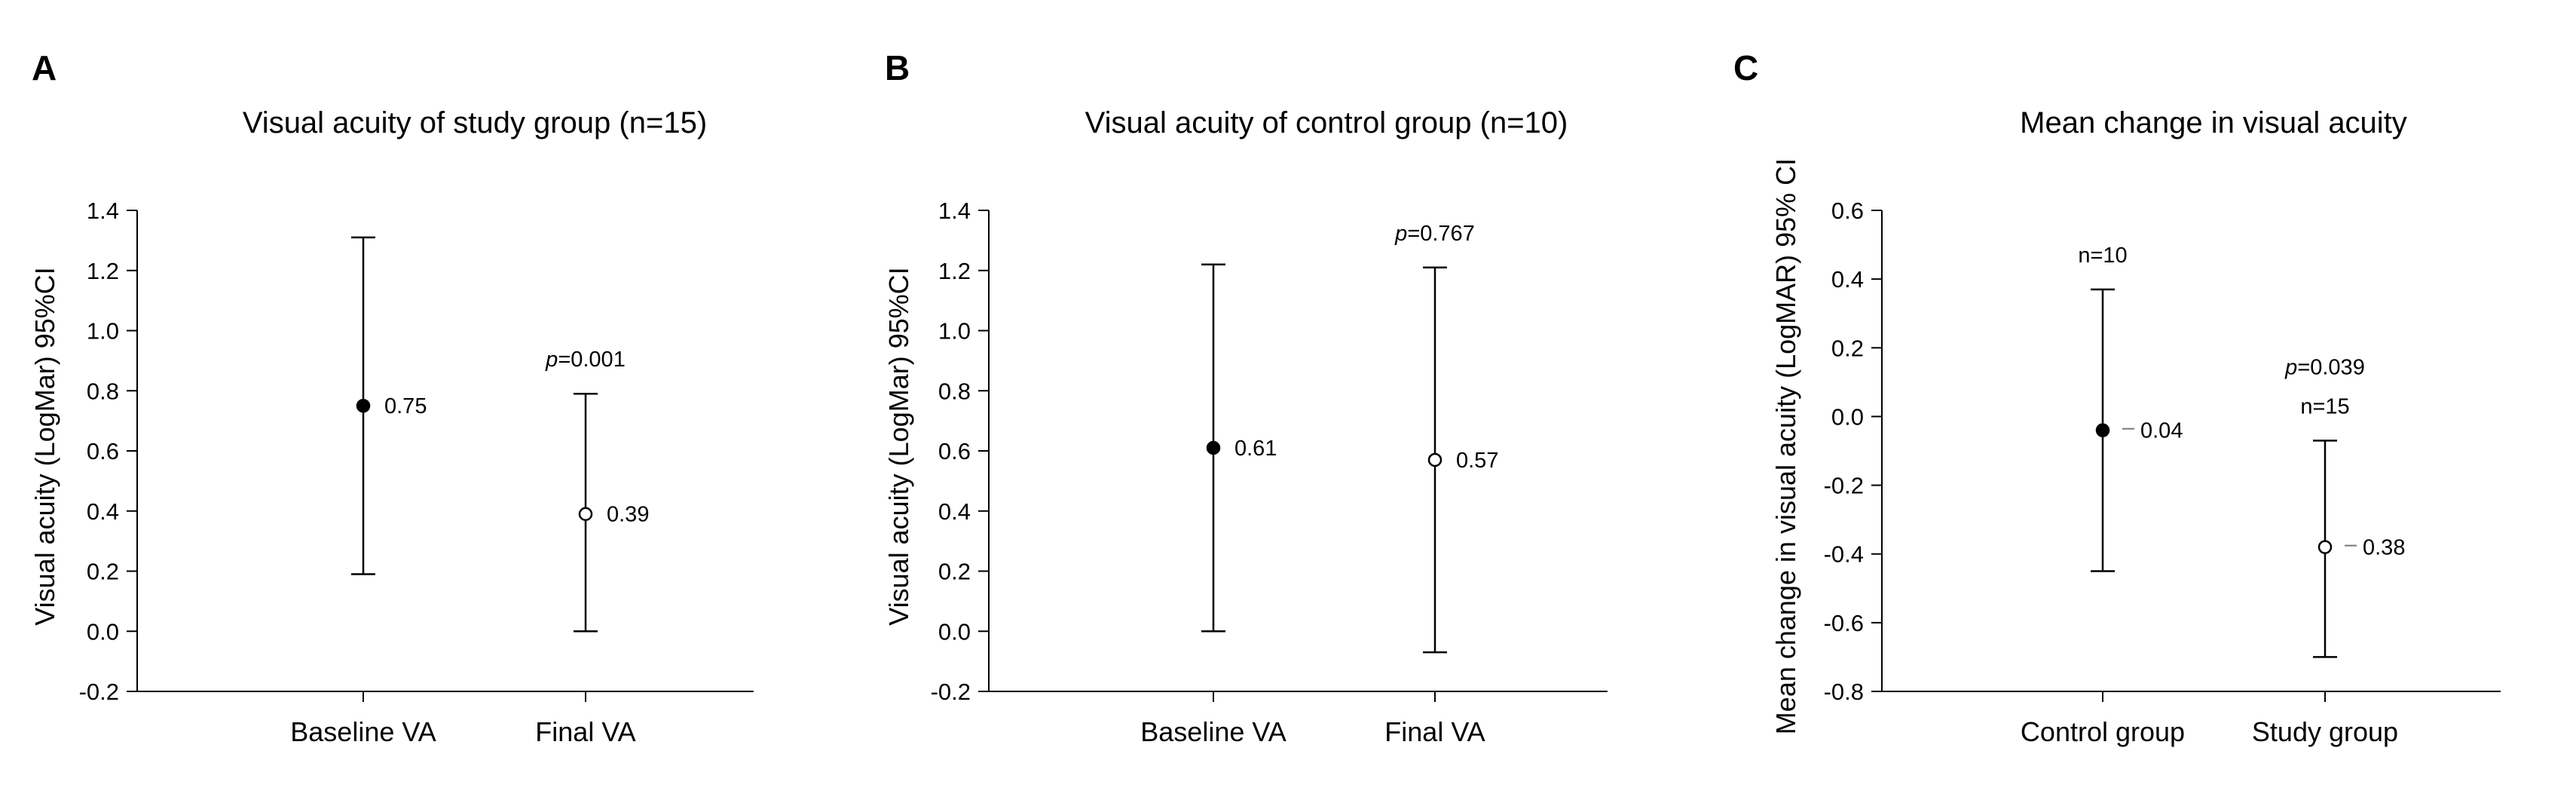  I want to click on annotation-text: n=15, so click(2324, 406).